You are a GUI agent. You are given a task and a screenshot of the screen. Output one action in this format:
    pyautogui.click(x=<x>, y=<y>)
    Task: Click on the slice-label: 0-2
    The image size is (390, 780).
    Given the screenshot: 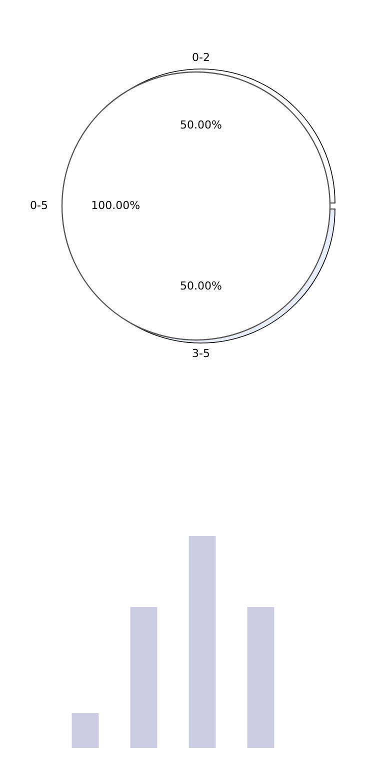 What is the action you would take?
    pyautogui.click(x=201, y=57)
    